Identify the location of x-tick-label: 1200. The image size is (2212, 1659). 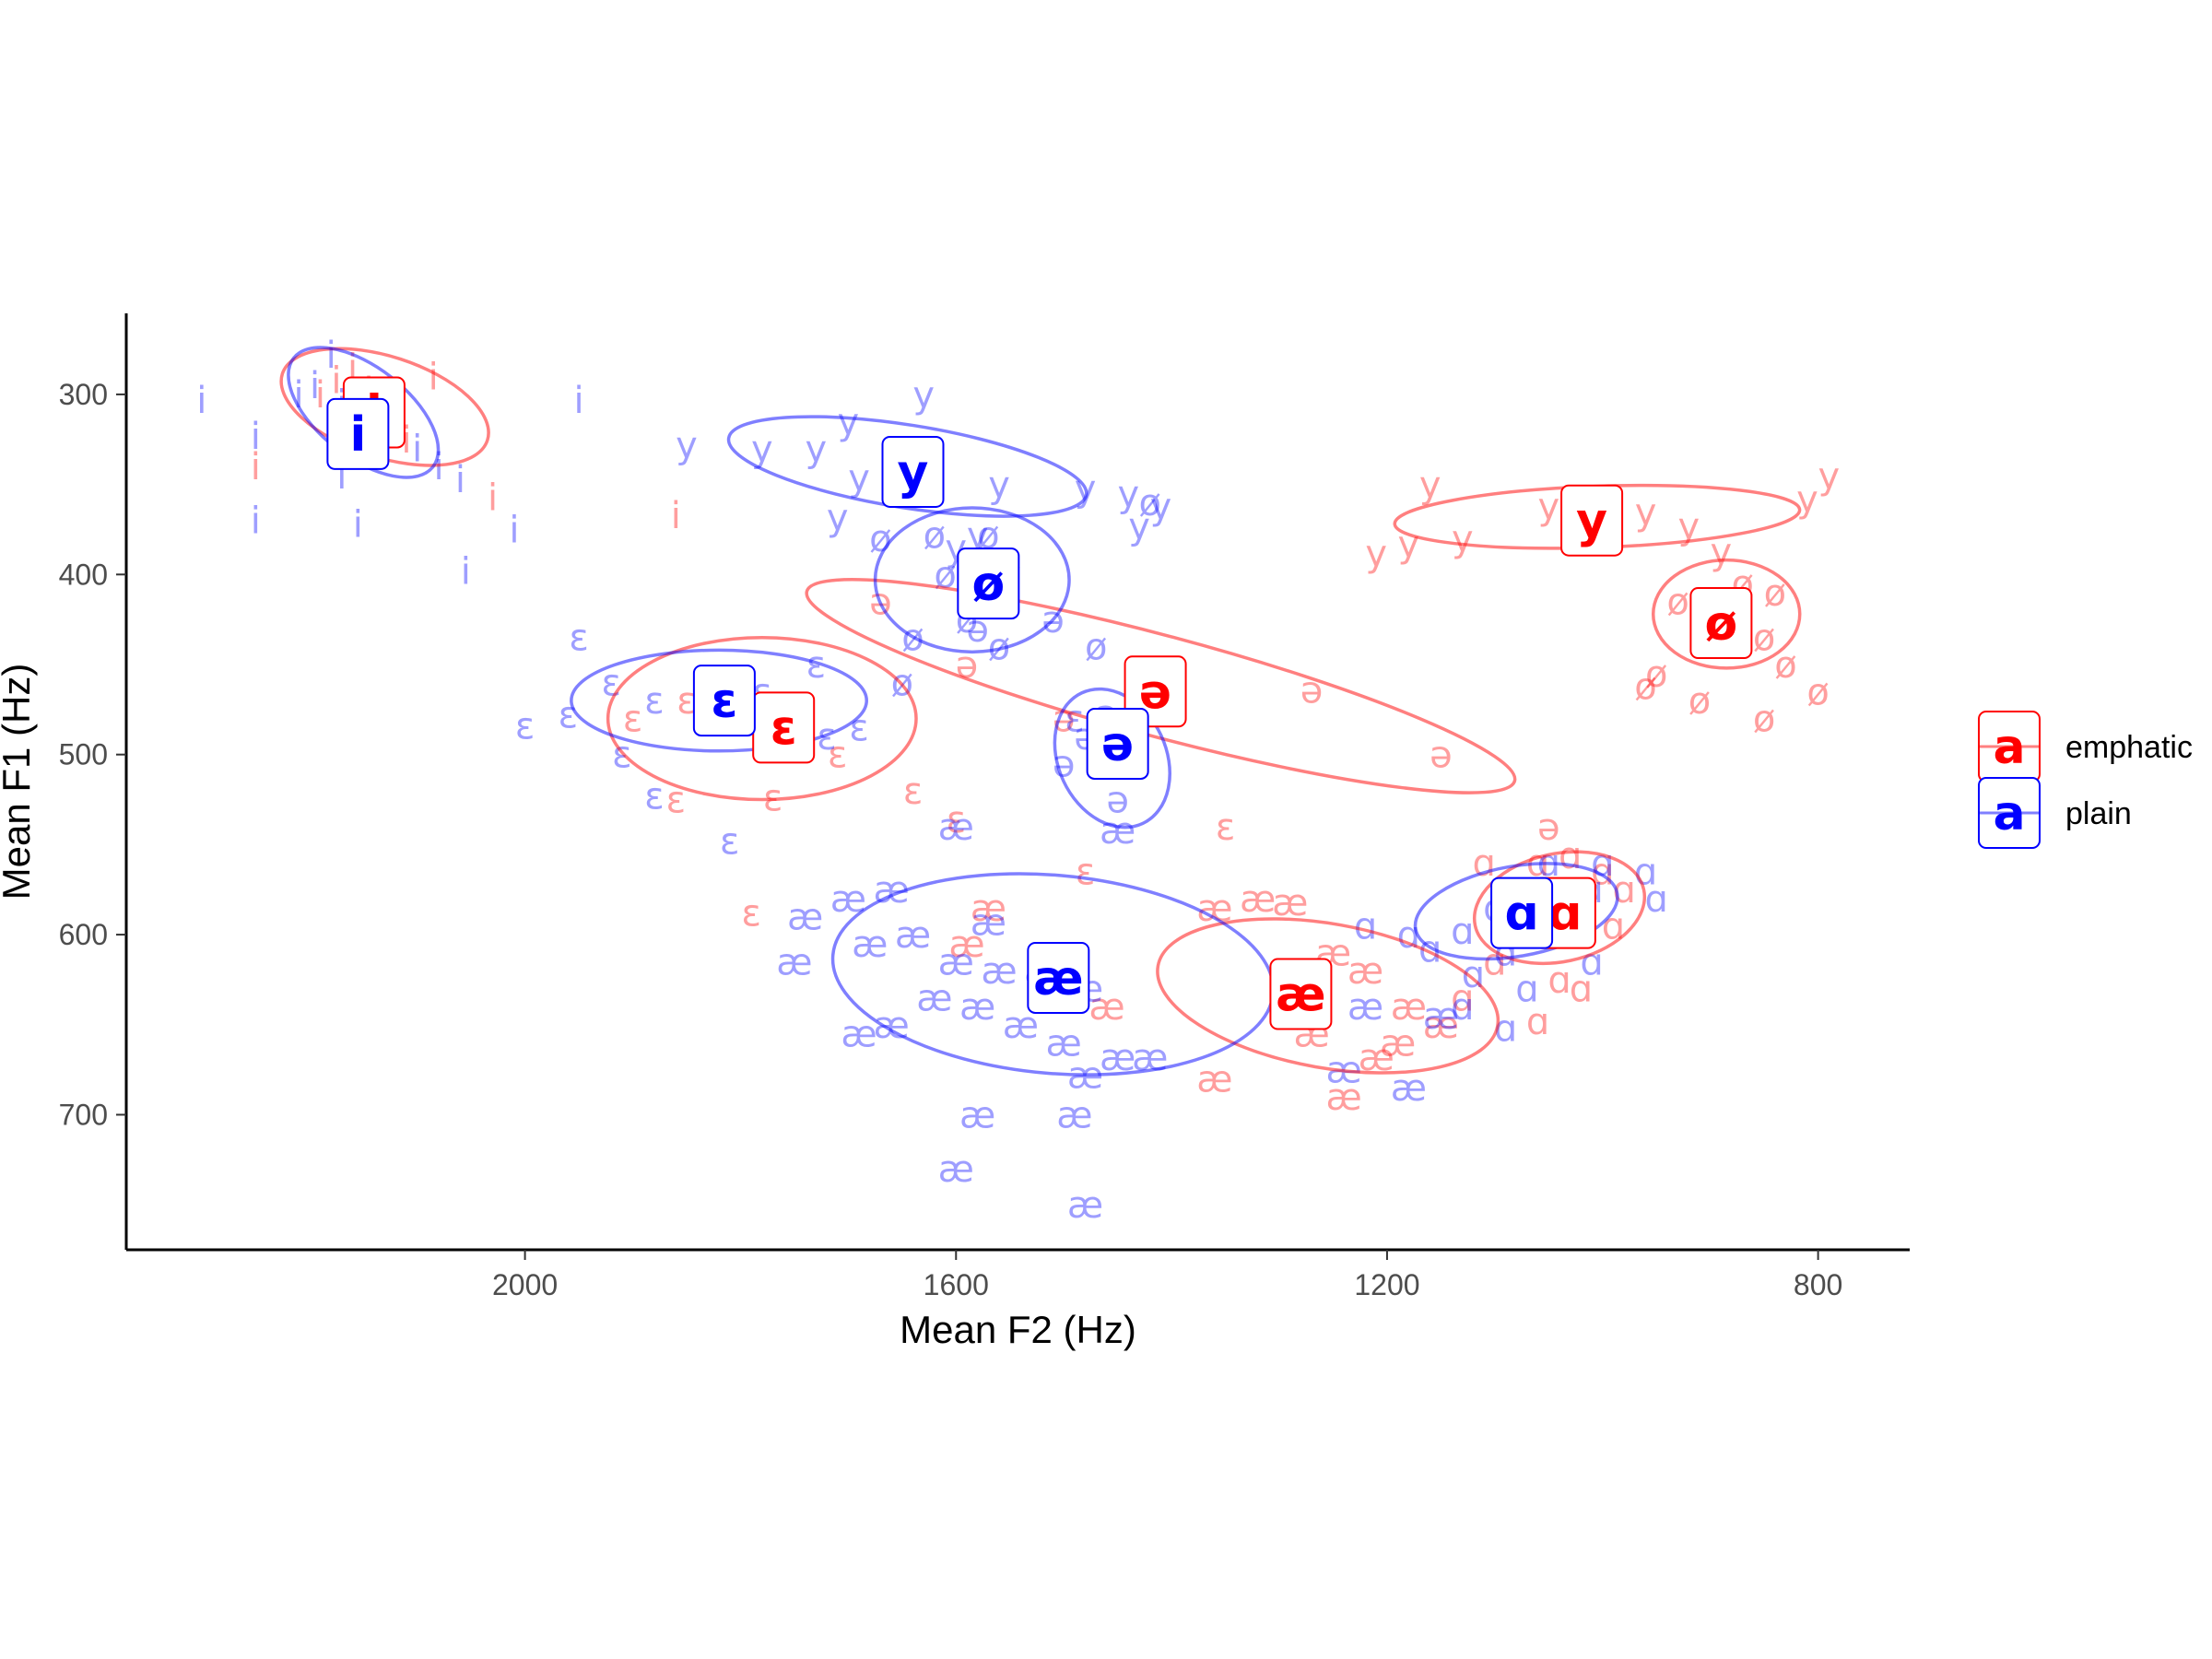
(1386, 1284).